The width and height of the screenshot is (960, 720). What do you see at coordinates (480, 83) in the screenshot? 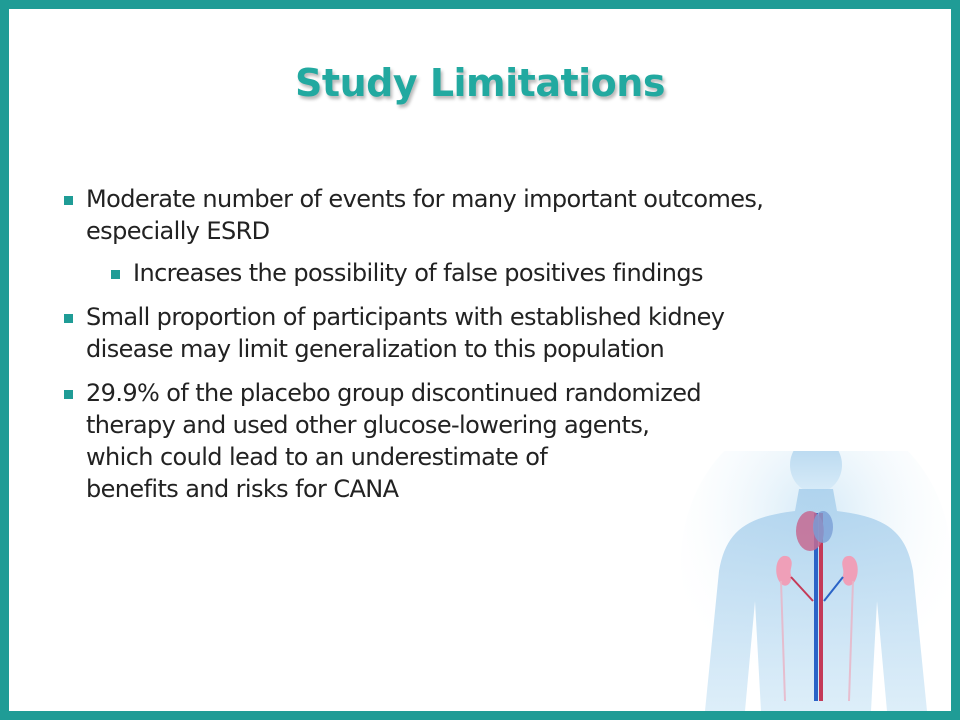
I see `slide-title: Study Limitations` at bounding box center [480, 83].